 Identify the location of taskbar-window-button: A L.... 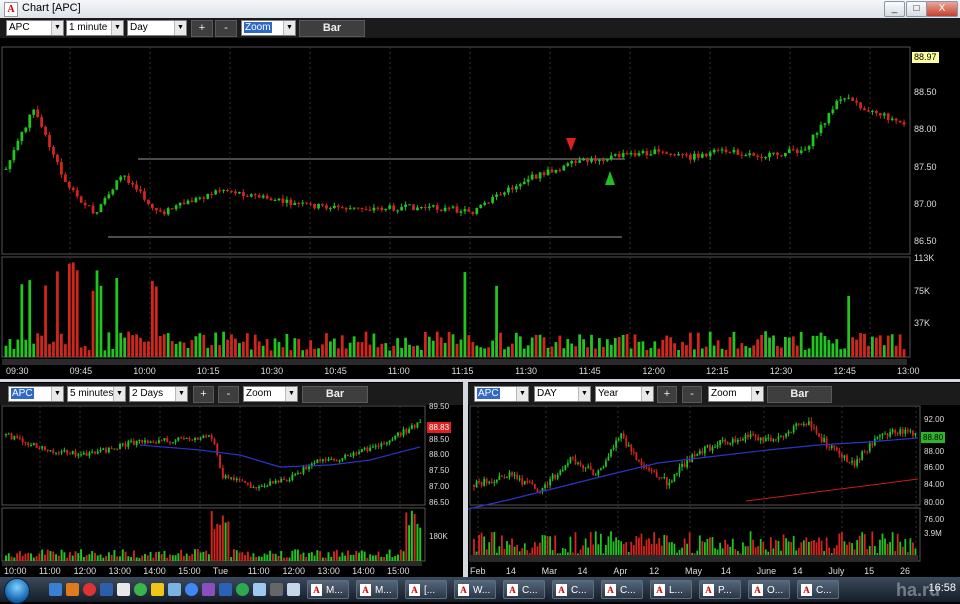
(671, 589).